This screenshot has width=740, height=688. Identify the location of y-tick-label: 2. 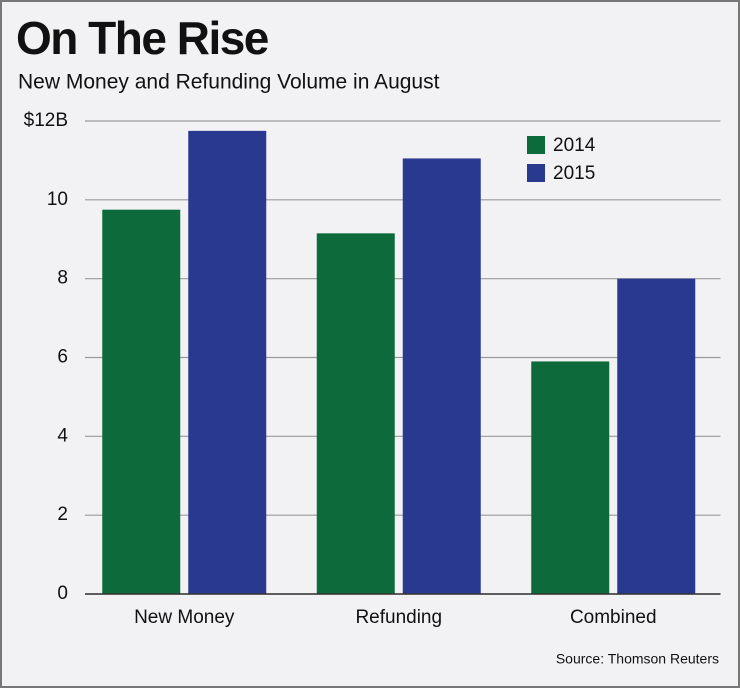
(62, 514).